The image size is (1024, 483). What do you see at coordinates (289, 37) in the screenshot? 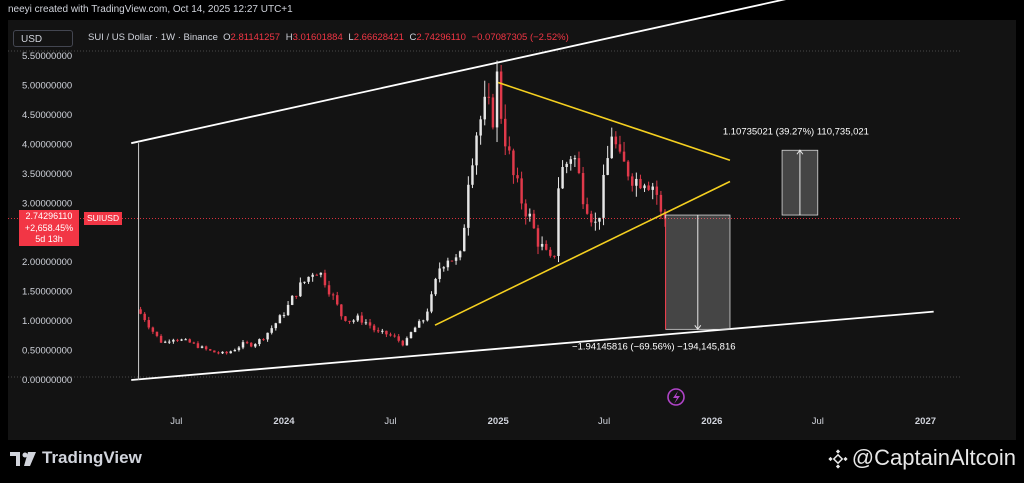
I see `high-label: H` at bounding box center [289, 37].